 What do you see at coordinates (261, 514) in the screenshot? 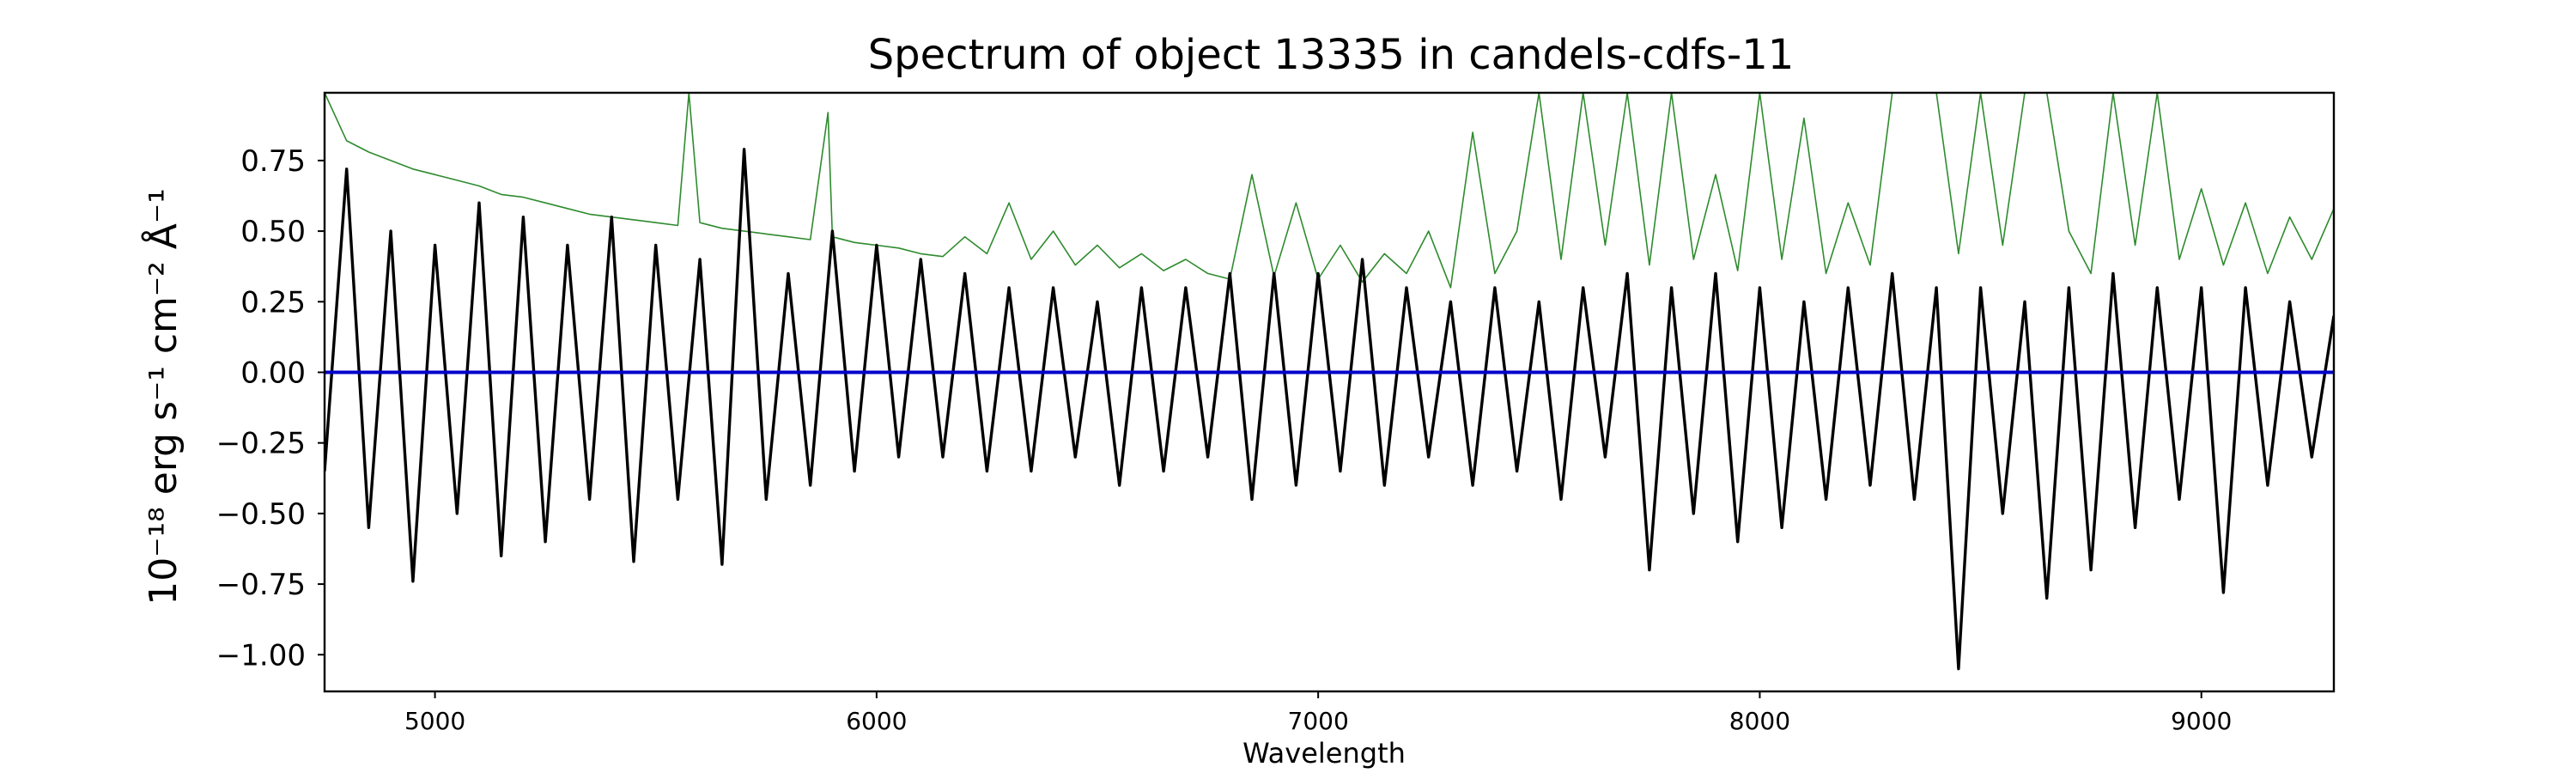
I see `y-tick-label: −0.50` at bounding box center [261, 514].